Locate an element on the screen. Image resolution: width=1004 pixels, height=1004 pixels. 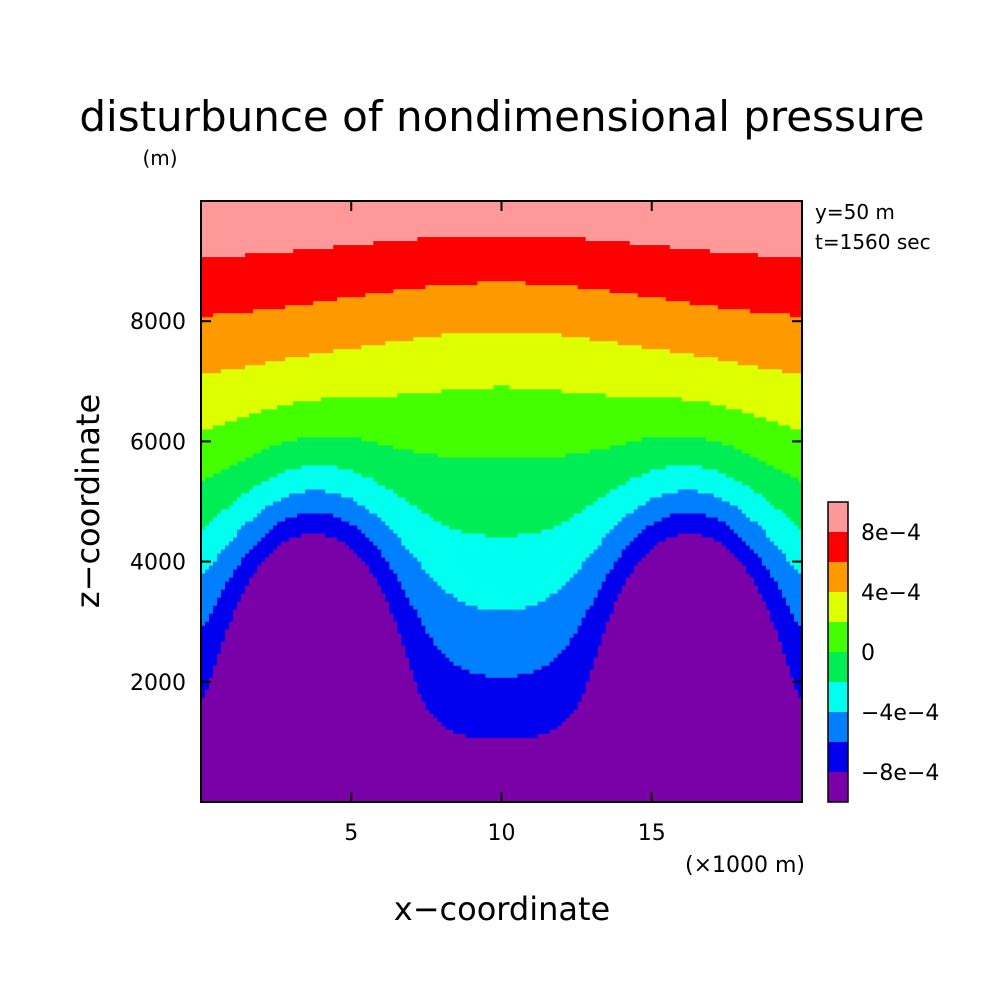
x-tick-label: 5 is located at coordinates (351, 833).